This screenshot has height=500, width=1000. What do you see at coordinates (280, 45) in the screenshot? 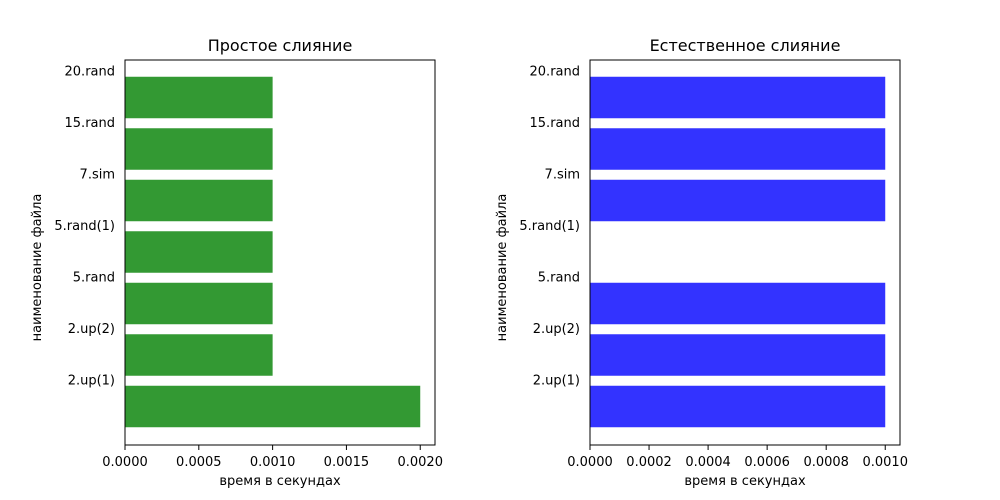
I see `chart-title: Простое слияние` at bounding box center [280, 45].